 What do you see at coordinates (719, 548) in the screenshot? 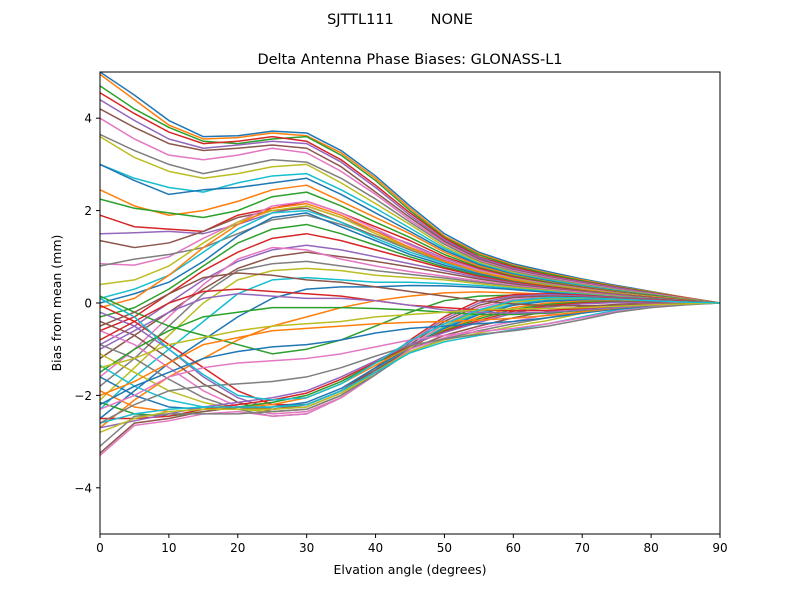
I see `x-tick-label: 90` at bounding box center [719, 548].